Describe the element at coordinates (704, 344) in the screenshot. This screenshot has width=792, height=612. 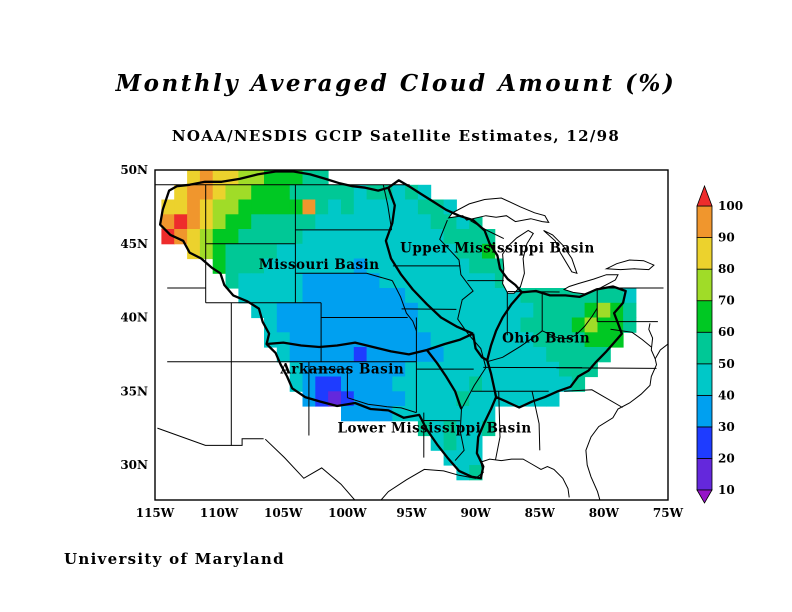
I see `colorbar` at that location.